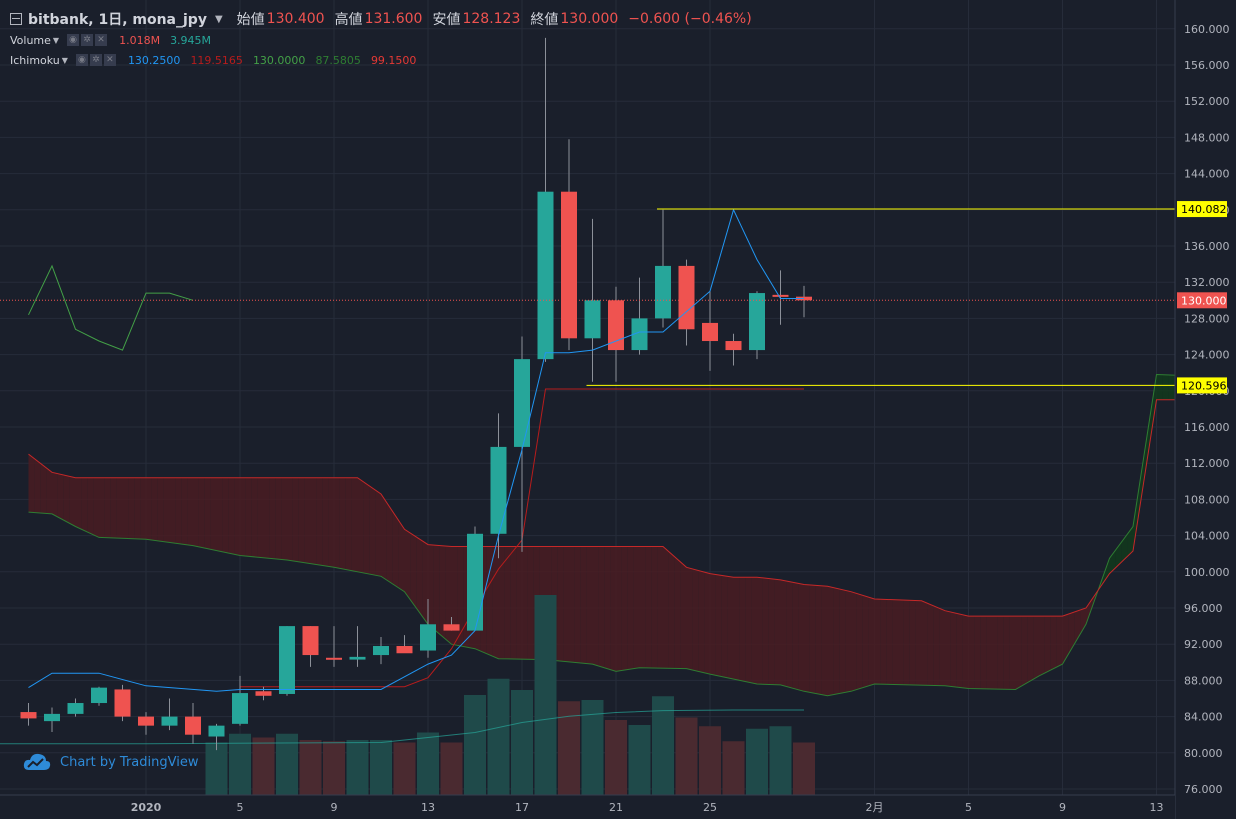  What do you see at coordinates (348, 20) in the screenshot?
I see `high-label: 高値` at bounding box center [348, 20].